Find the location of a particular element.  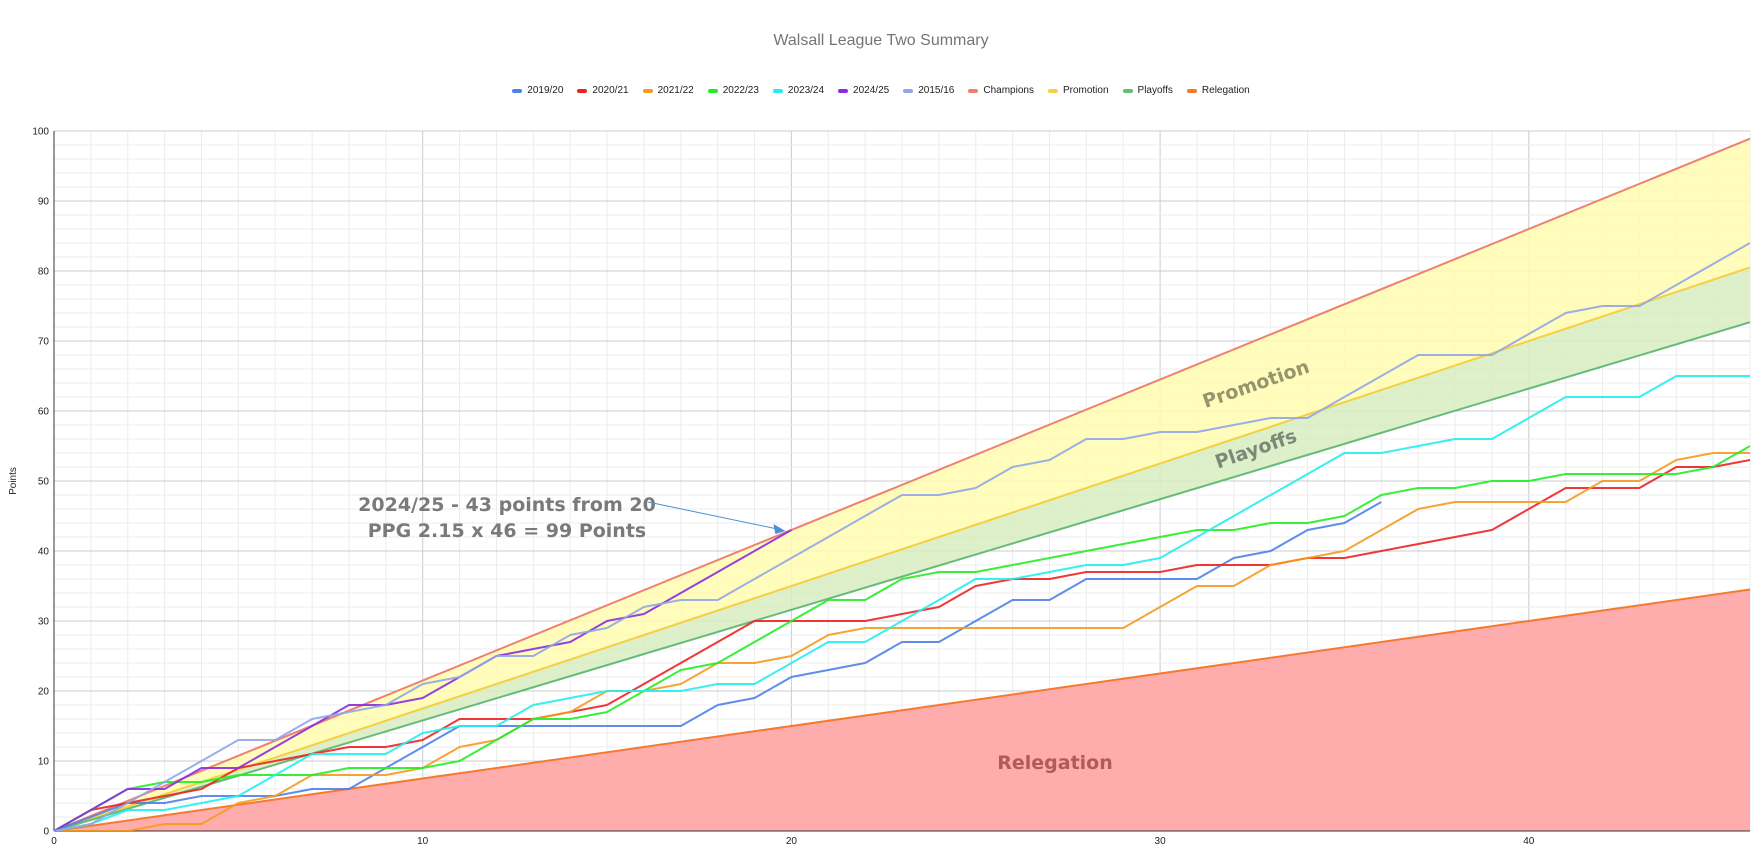

y-tick-label: 70 is located at coordinates (44, 342).